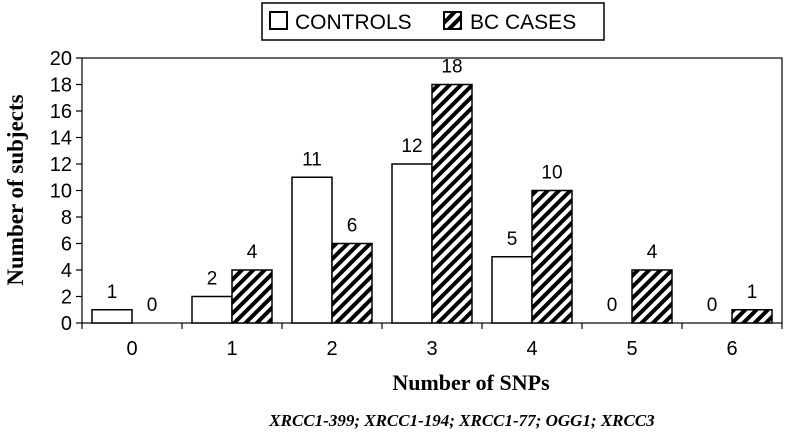 This screenshot has height=434, width=786. I want to click on x-axis-title: Number of SNPs, so click(471, 382).